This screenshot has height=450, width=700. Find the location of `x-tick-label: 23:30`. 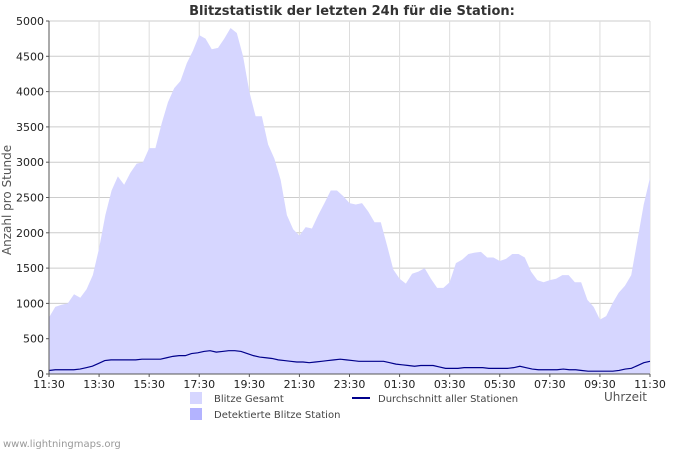

x-tick-label: 23:30 is located at coordinates (350, 384).